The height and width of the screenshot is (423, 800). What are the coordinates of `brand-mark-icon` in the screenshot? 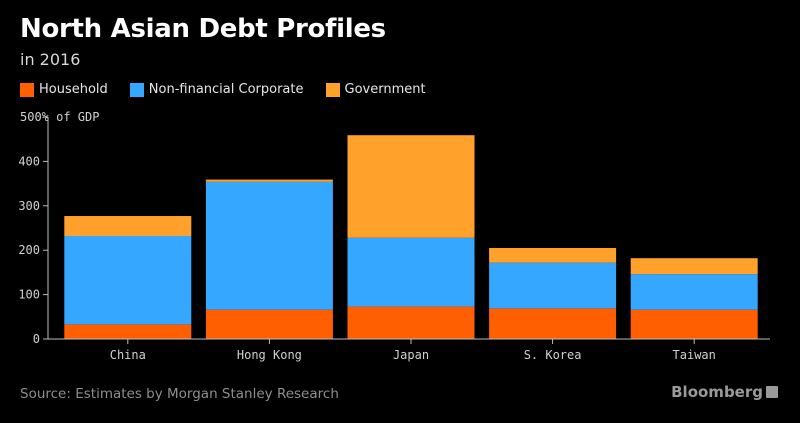 It's located at (772, 392).